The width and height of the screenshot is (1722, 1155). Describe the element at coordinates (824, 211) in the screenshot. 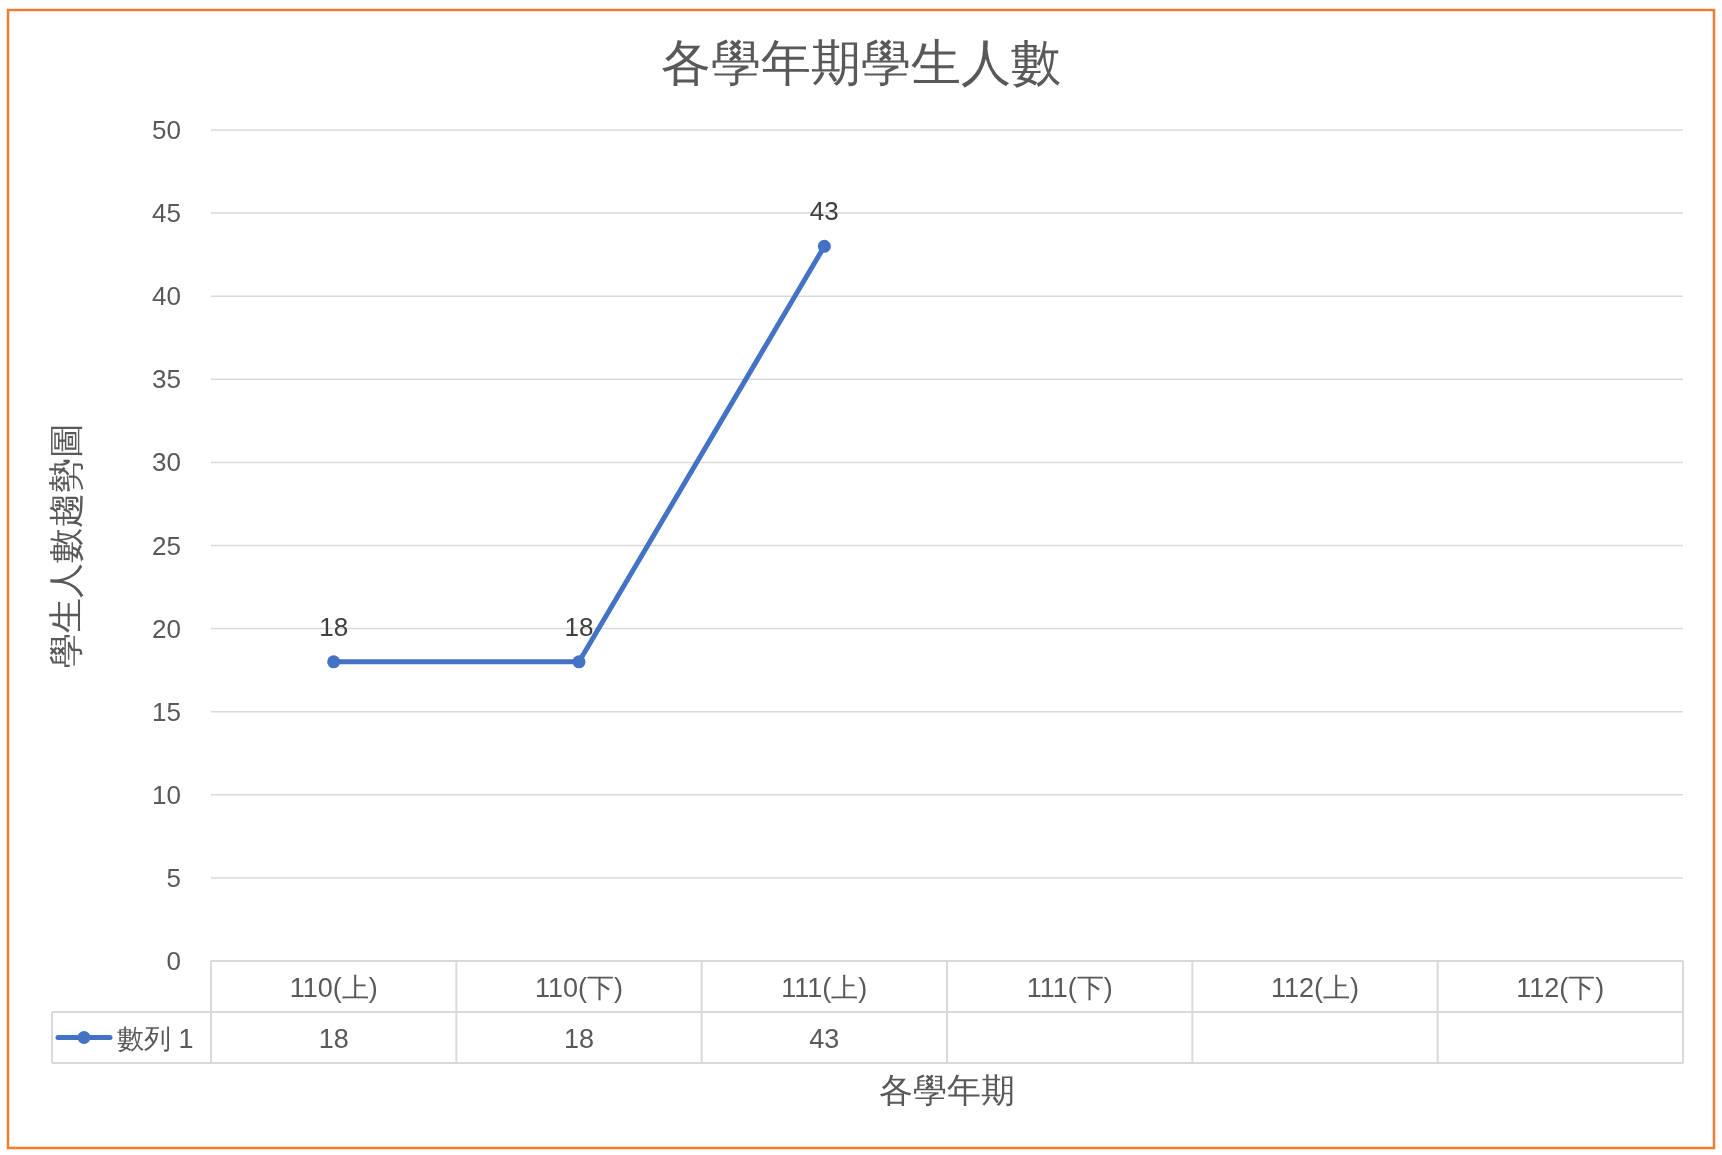

I see `data-label: 43` at that location.